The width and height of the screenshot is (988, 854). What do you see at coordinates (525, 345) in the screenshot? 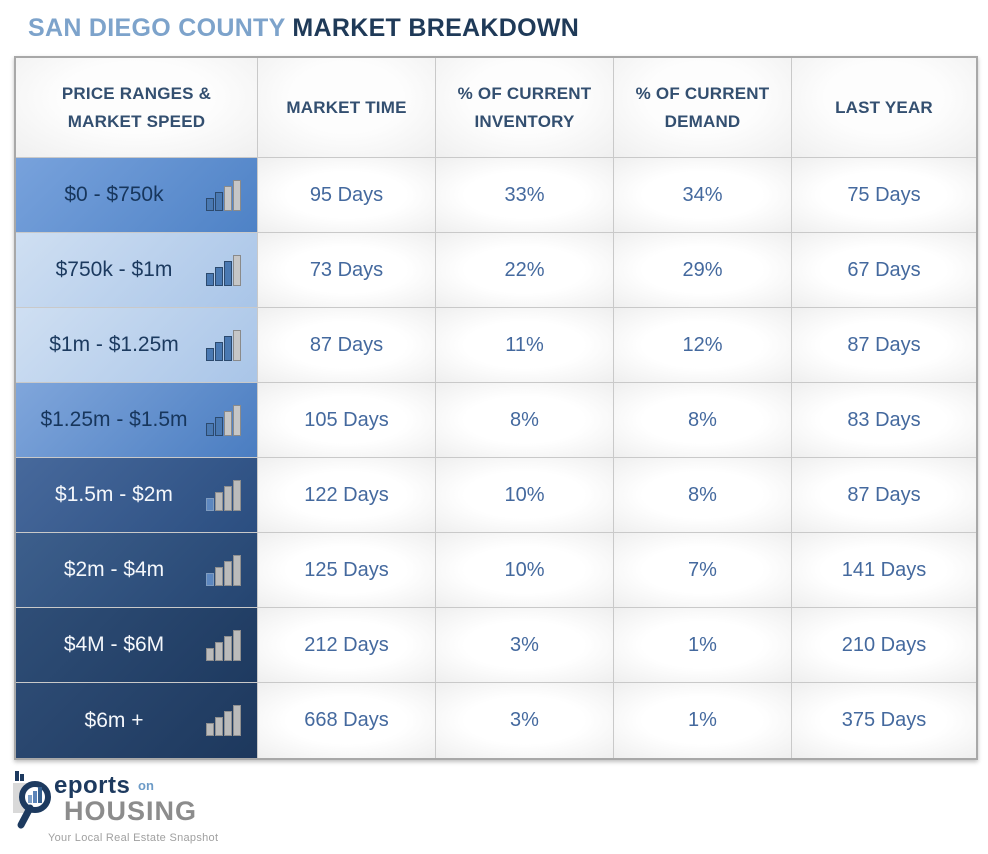
I see `inventory-pct-cell: 11%` at bounding box center [525, 345].